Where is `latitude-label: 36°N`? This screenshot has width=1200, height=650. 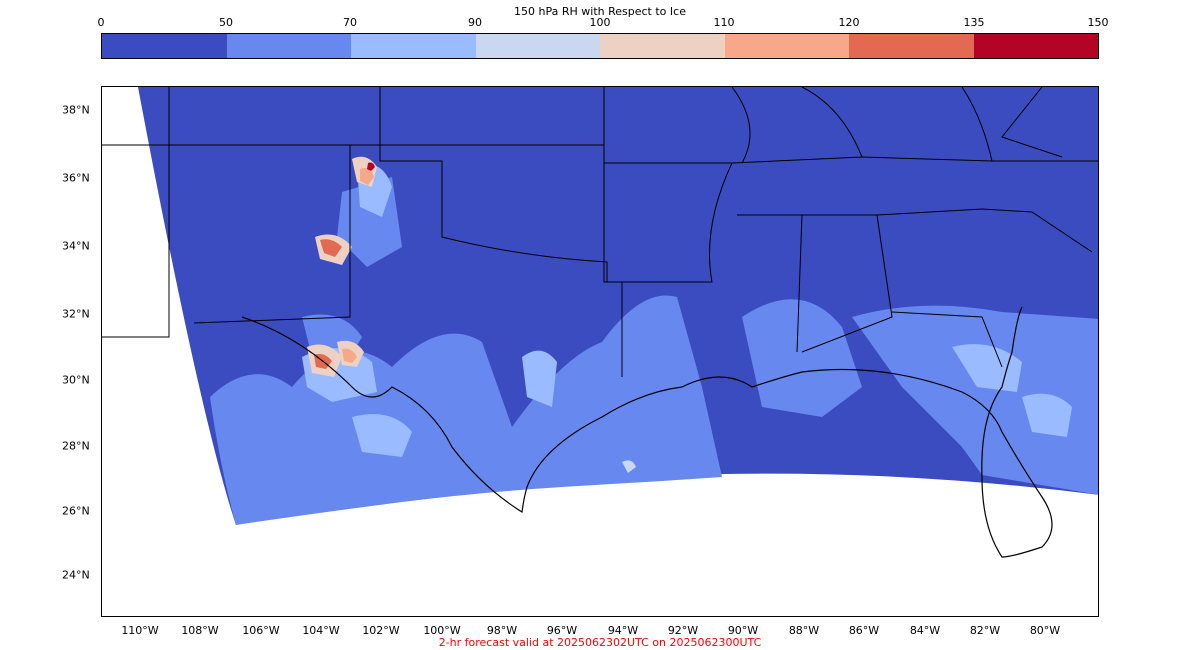
latitude-label: 36°N is located at coordinates (76, 178).